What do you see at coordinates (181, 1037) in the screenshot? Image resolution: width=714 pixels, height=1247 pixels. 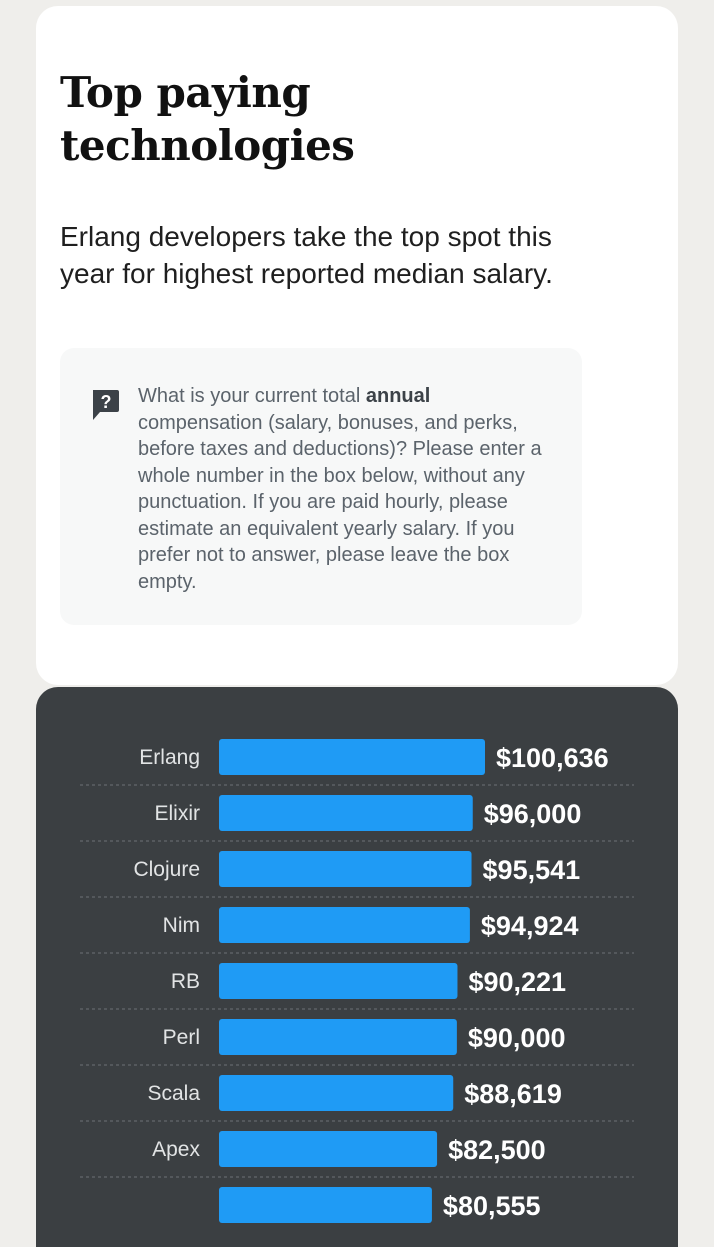 I see `bar-label: Perl` at bounding box center [181, 1037].